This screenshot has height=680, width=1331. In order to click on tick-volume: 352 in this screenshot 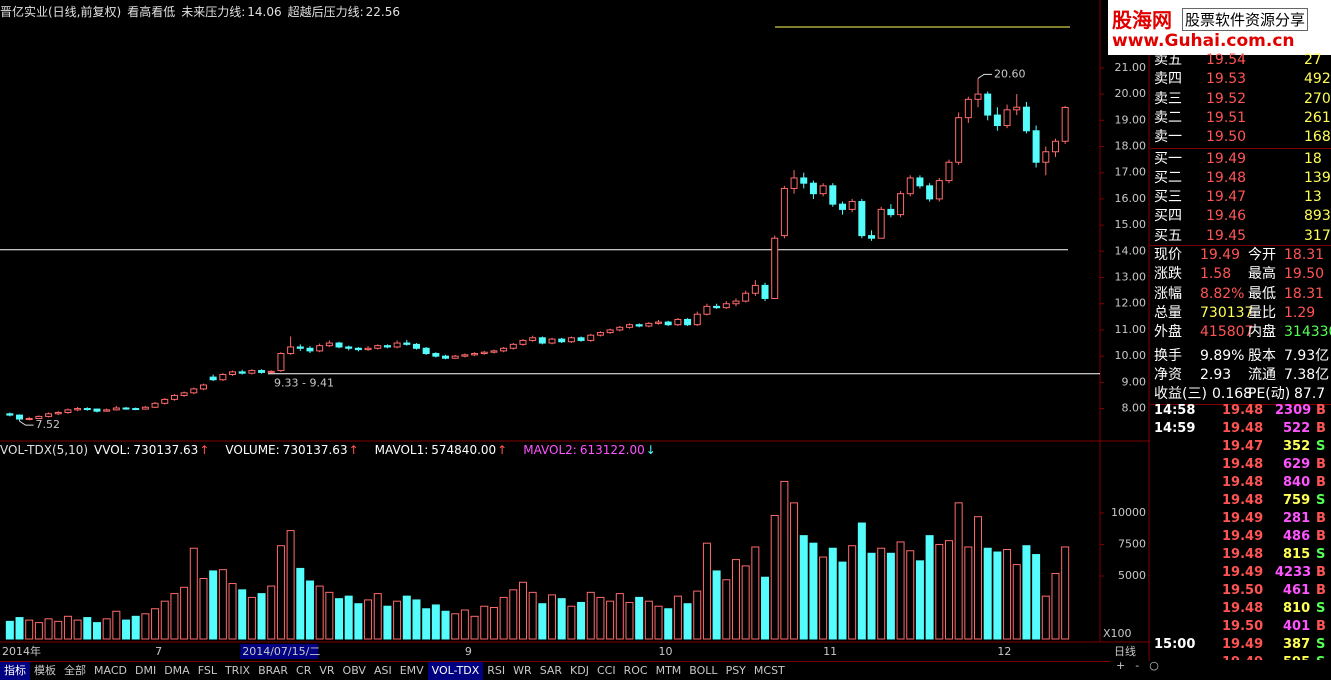, I will do `click(1297, 446)`.